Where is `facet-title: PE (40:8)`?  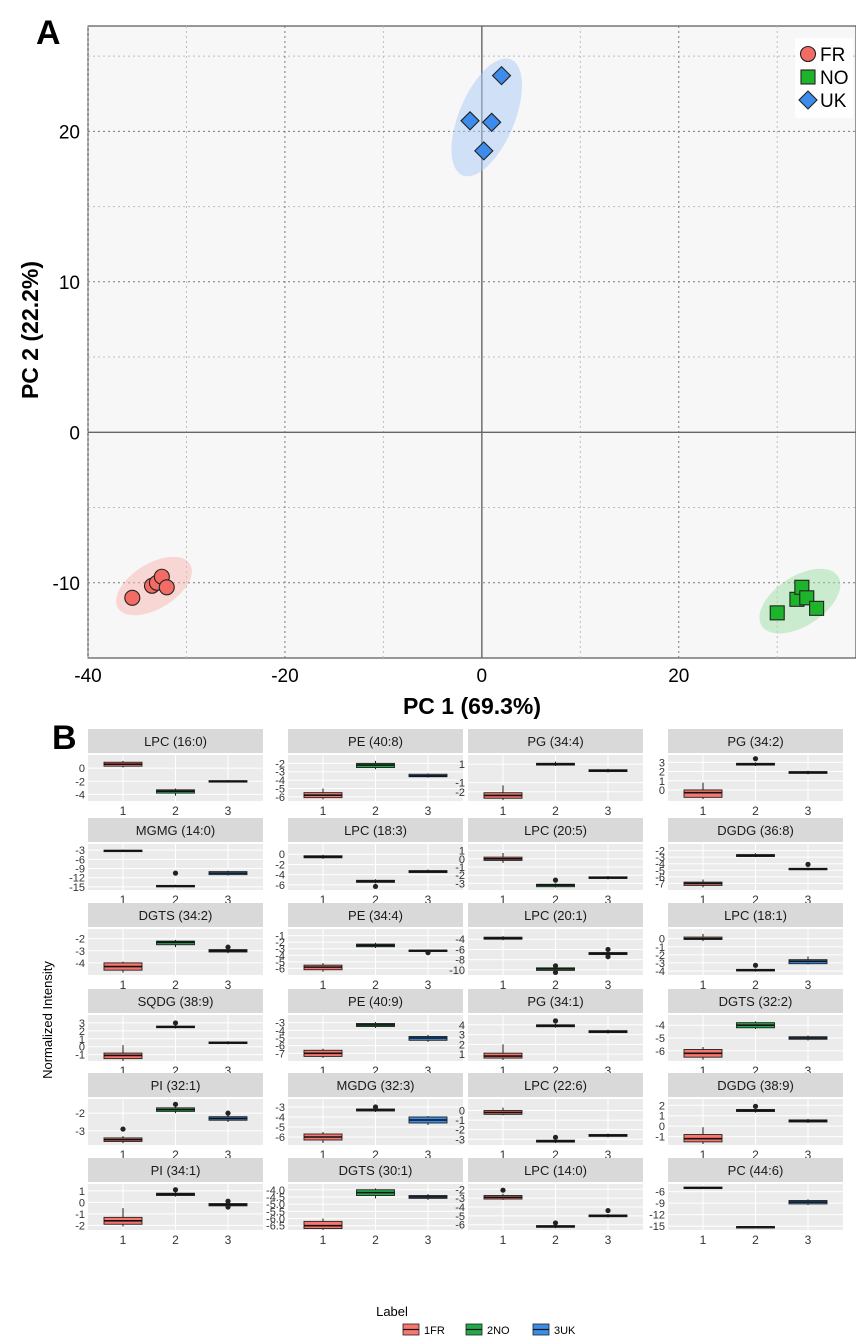 facet-title: PE (40:8) is located at coordinates (375, 741).